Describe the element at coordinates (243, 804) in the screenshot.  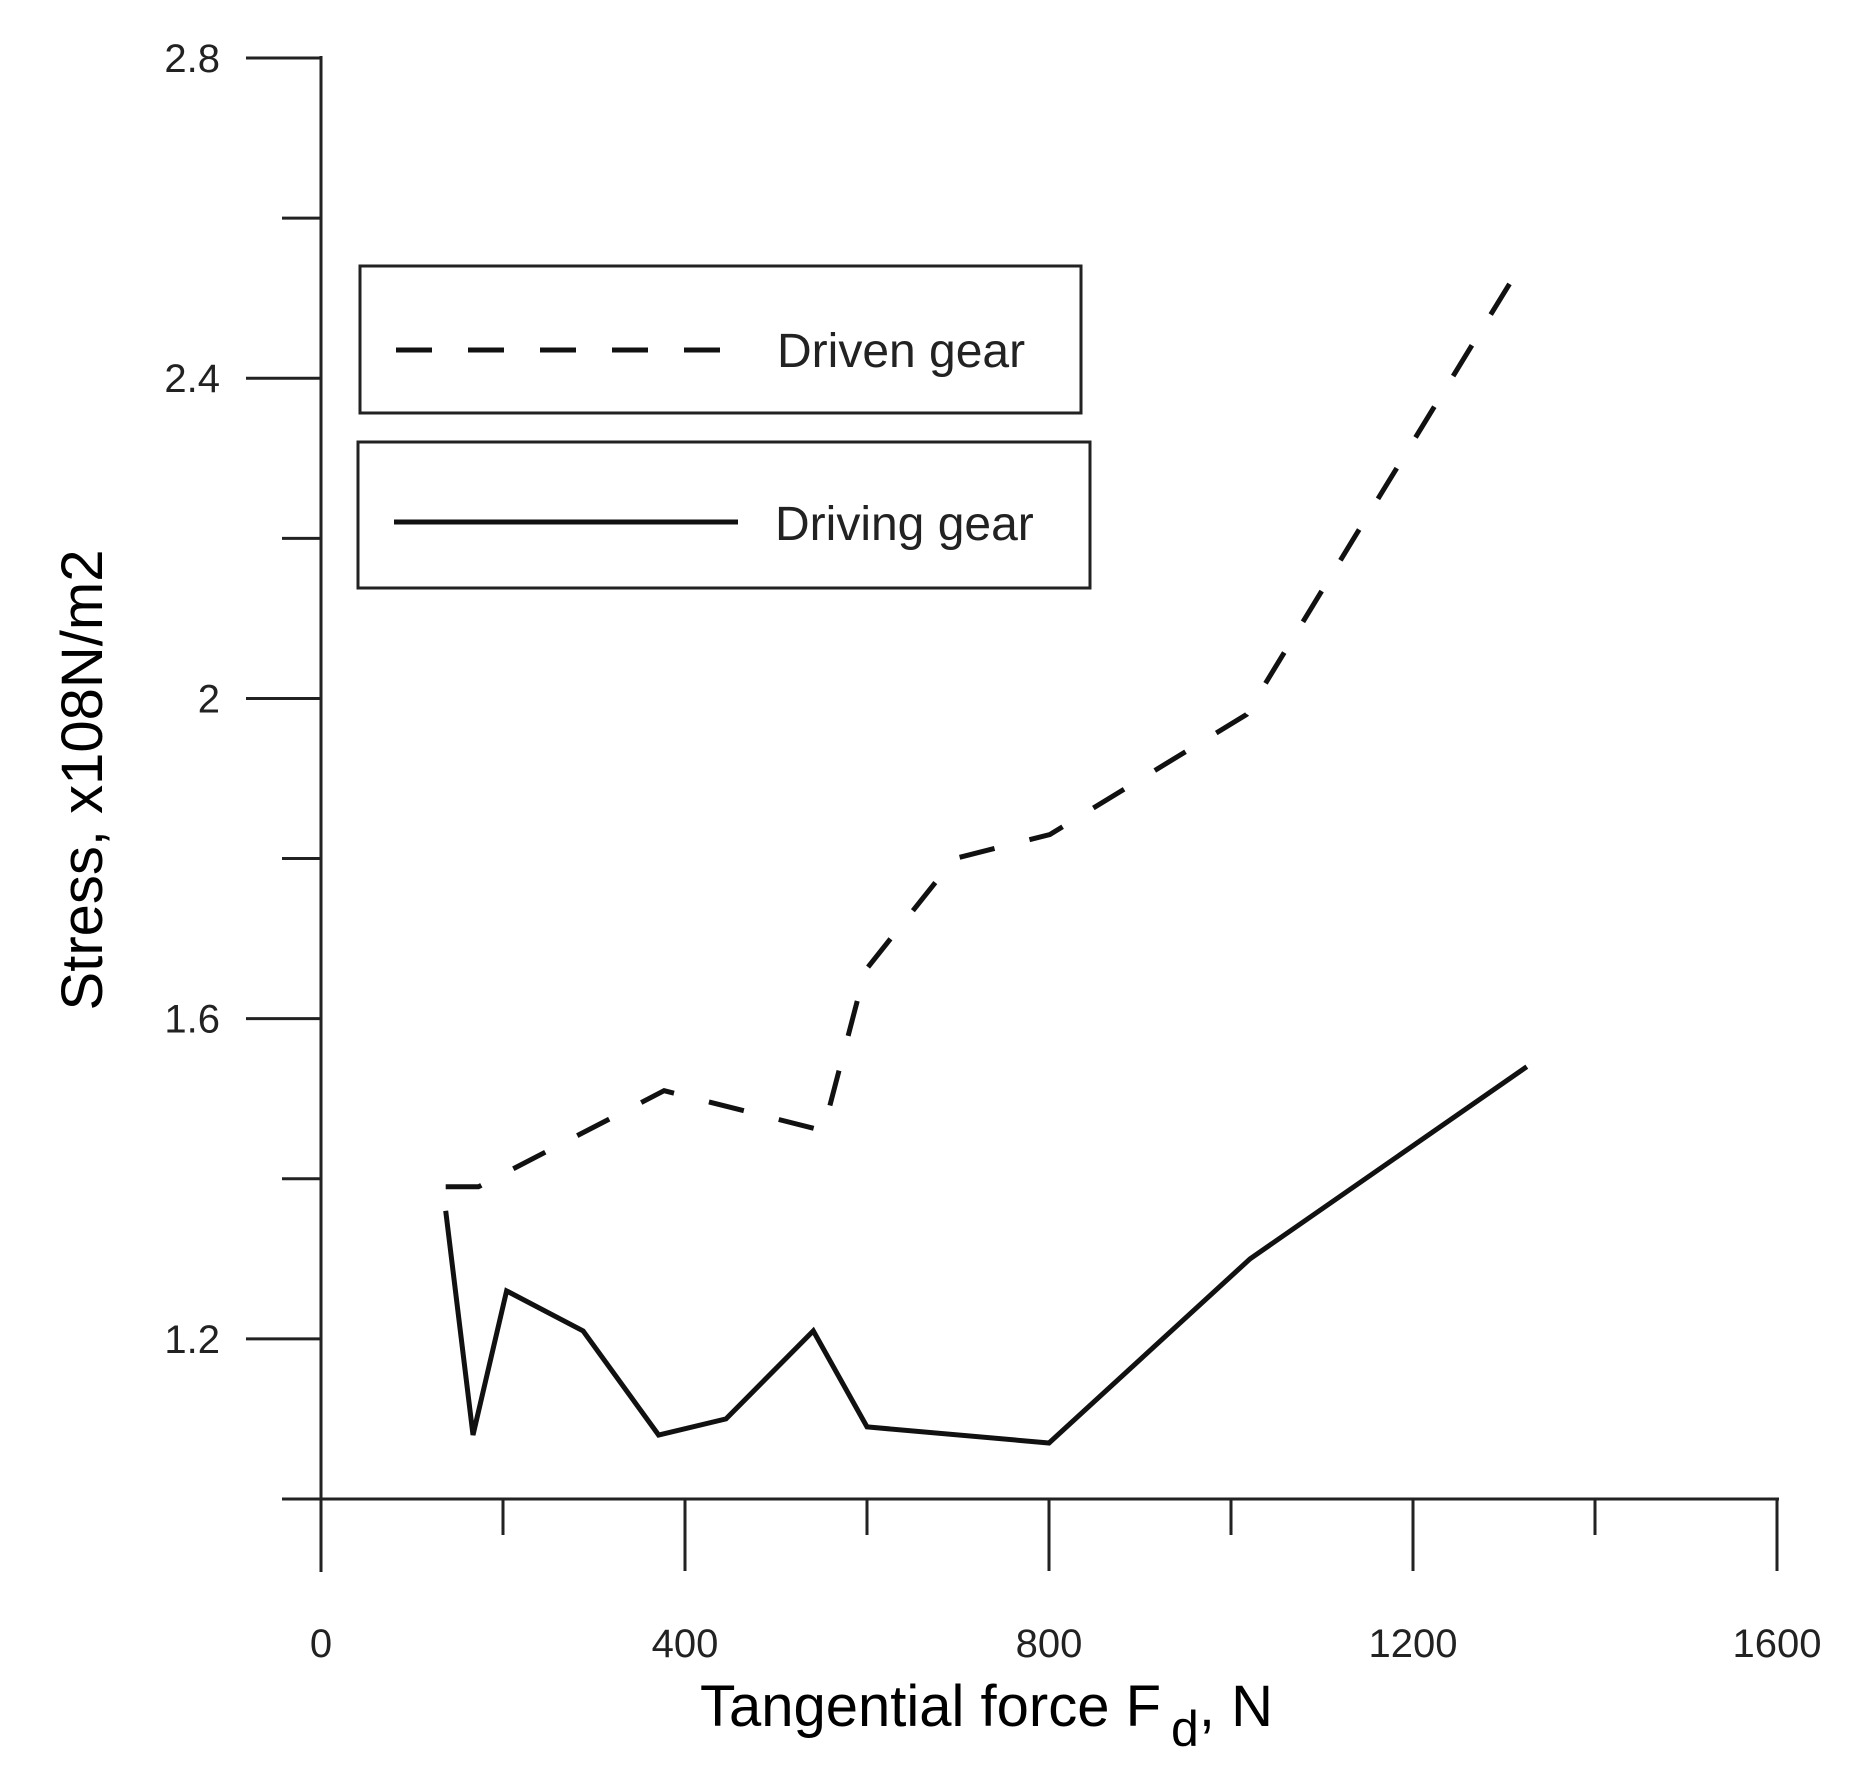
I see `y-axis: 1.2 1.6 2 2.4 2.8` at that location.